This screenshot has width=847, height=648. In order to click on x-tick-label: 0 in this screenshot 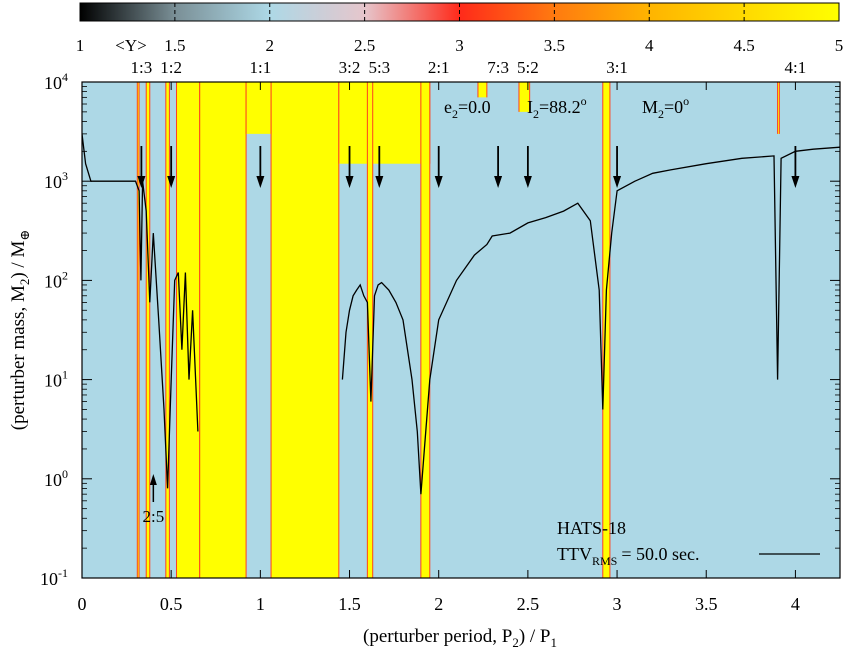, I will do `click(82, 604)`.